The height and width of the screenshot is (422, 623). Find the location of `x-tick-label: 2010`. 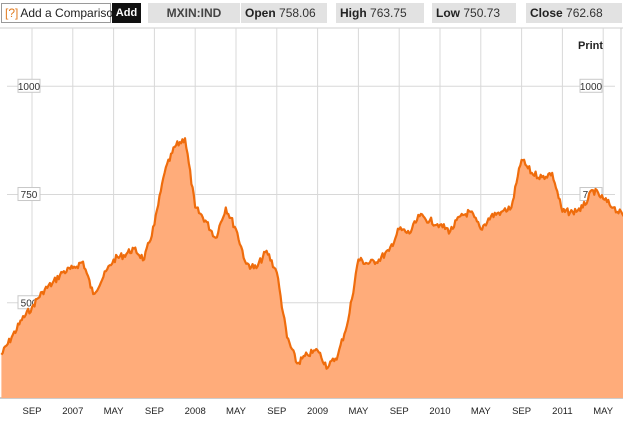

x-tick-label: 2010 is located at coordinates (439, 411).